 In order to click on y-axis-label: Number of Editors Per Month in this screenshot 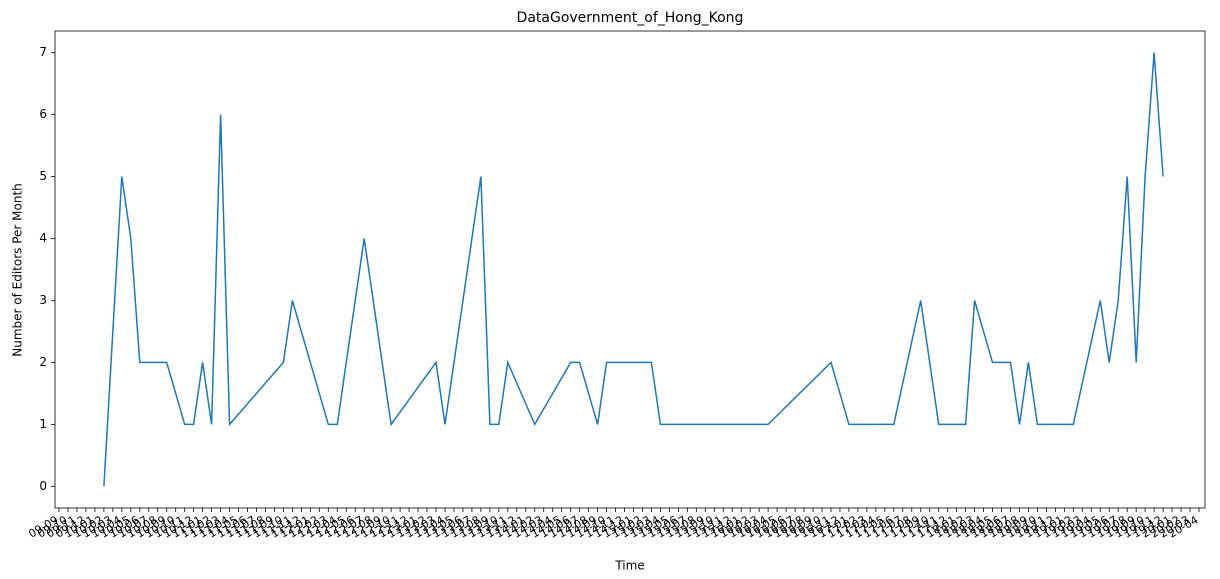, I will do `click(18, 270)`.